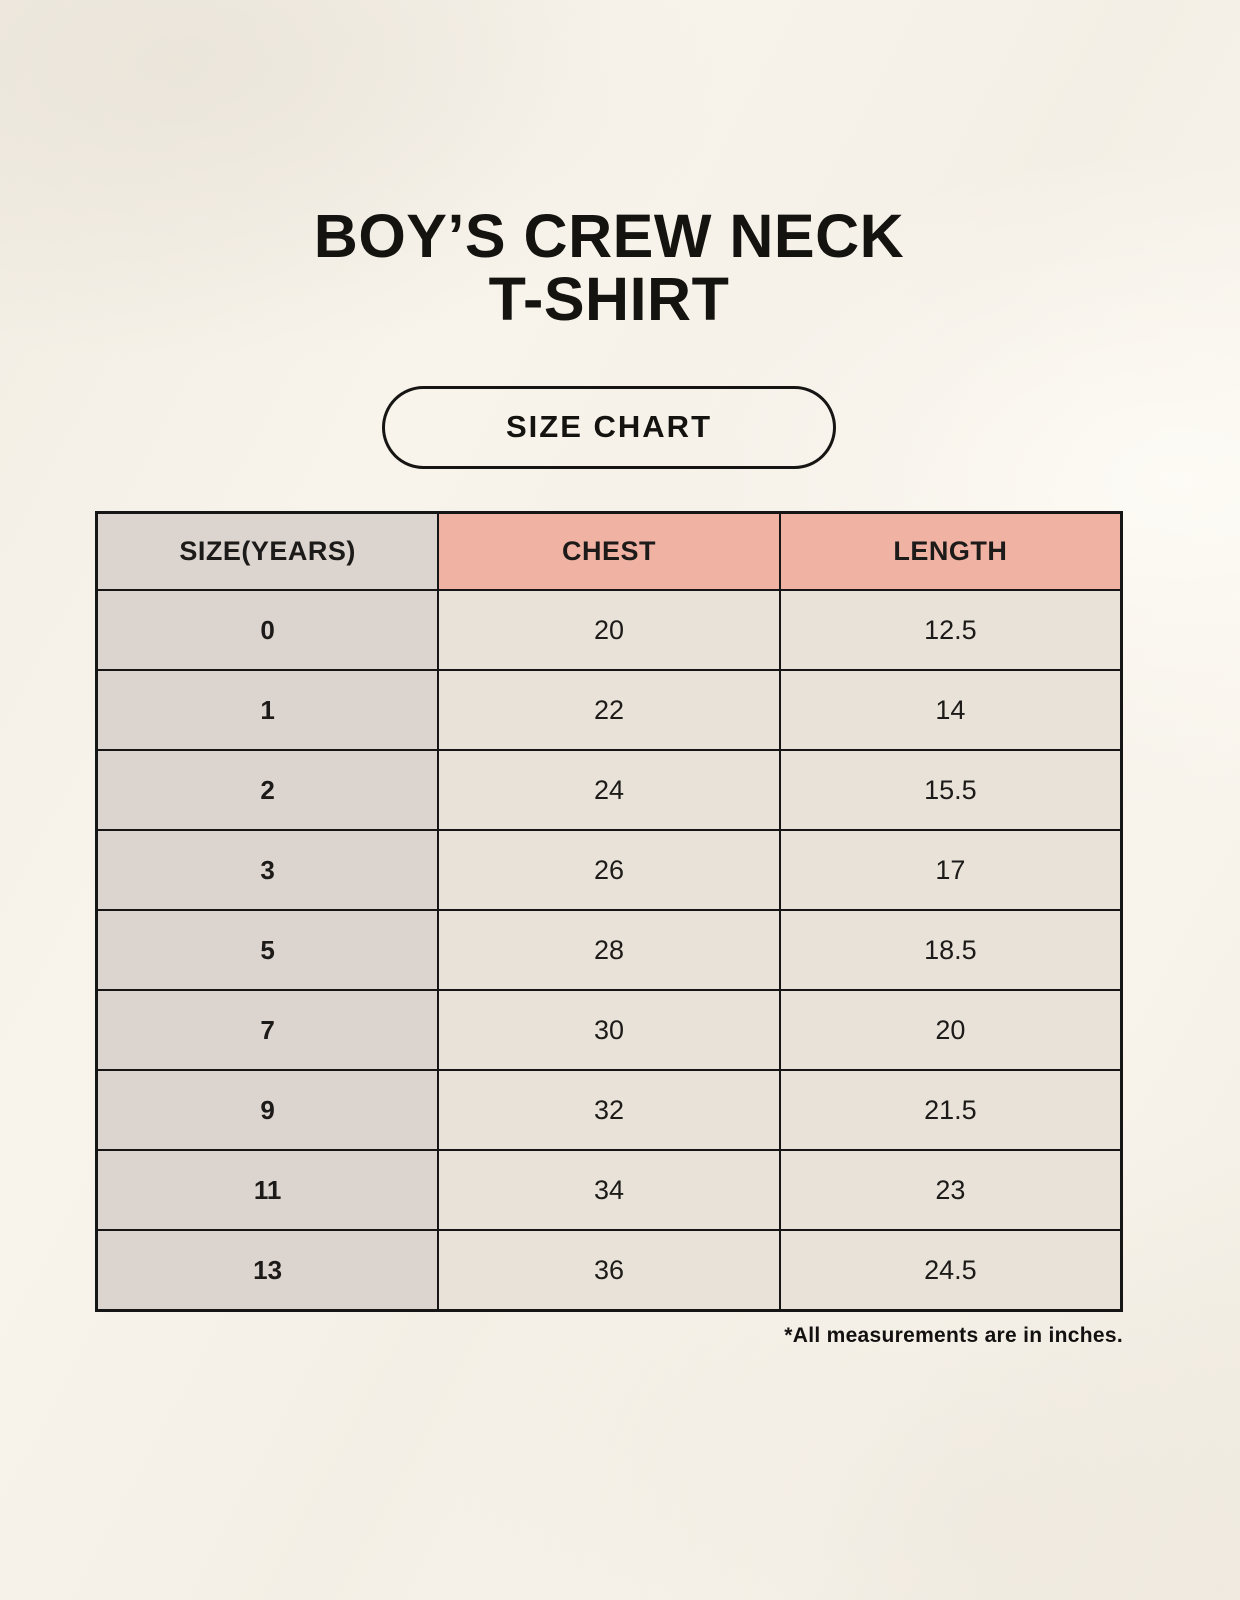 This screenshot has height=1600, width=1240. Describe the element at coordinates (609, 236) in the screenshot. I see `page-title-line1: BOY’S CREW NECK` at that location.